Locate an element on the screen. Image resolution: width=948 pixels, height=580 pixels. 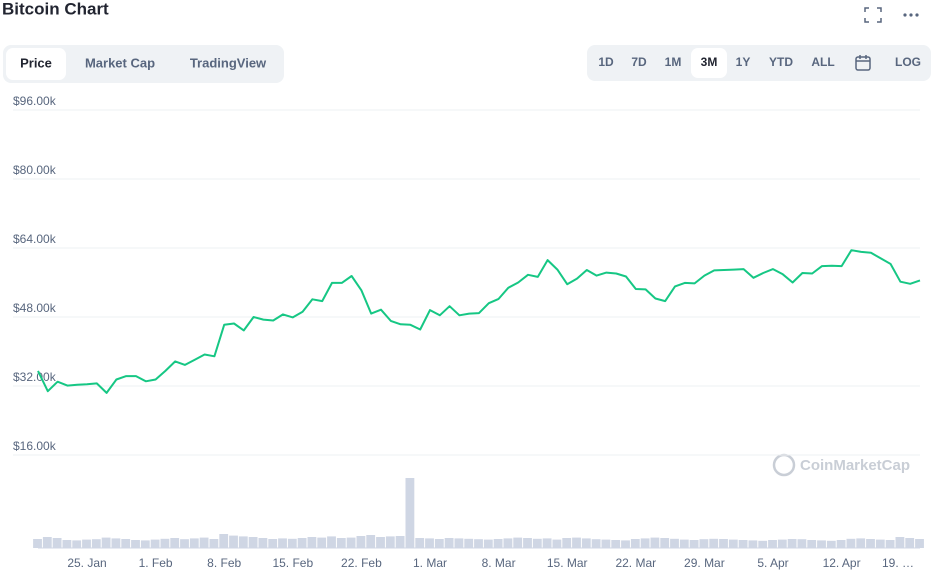
tab-group is located at coordinates (143, 64).